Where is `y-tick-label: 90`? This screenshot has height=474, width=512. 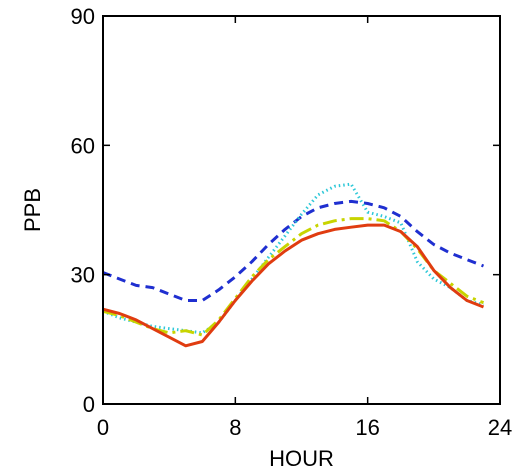 y-tick-label: 90 is located at coordinates (83, 16).